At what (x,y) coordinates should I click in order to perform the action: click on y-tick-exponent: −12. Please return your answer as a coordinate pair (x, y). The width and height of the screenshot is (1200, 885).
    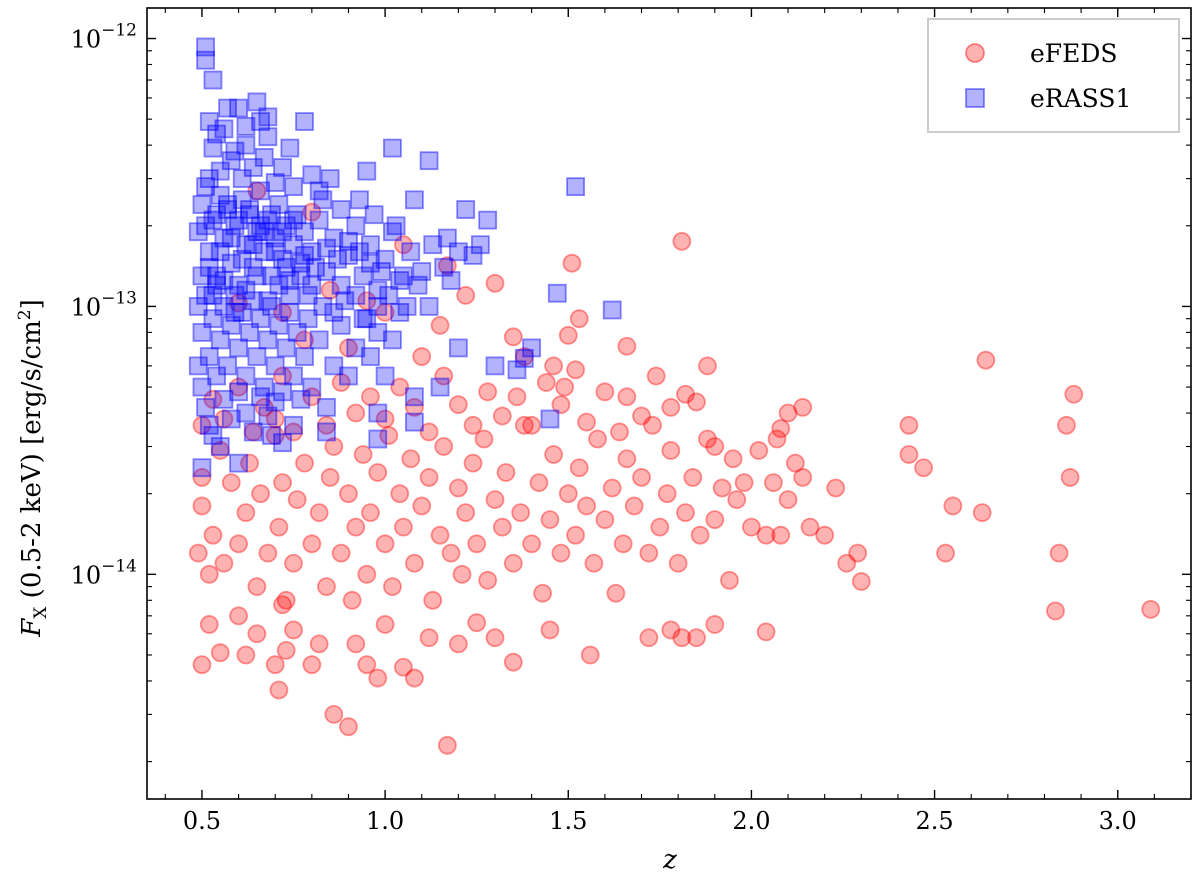
    Looking at the image, I should click on (119, 31).